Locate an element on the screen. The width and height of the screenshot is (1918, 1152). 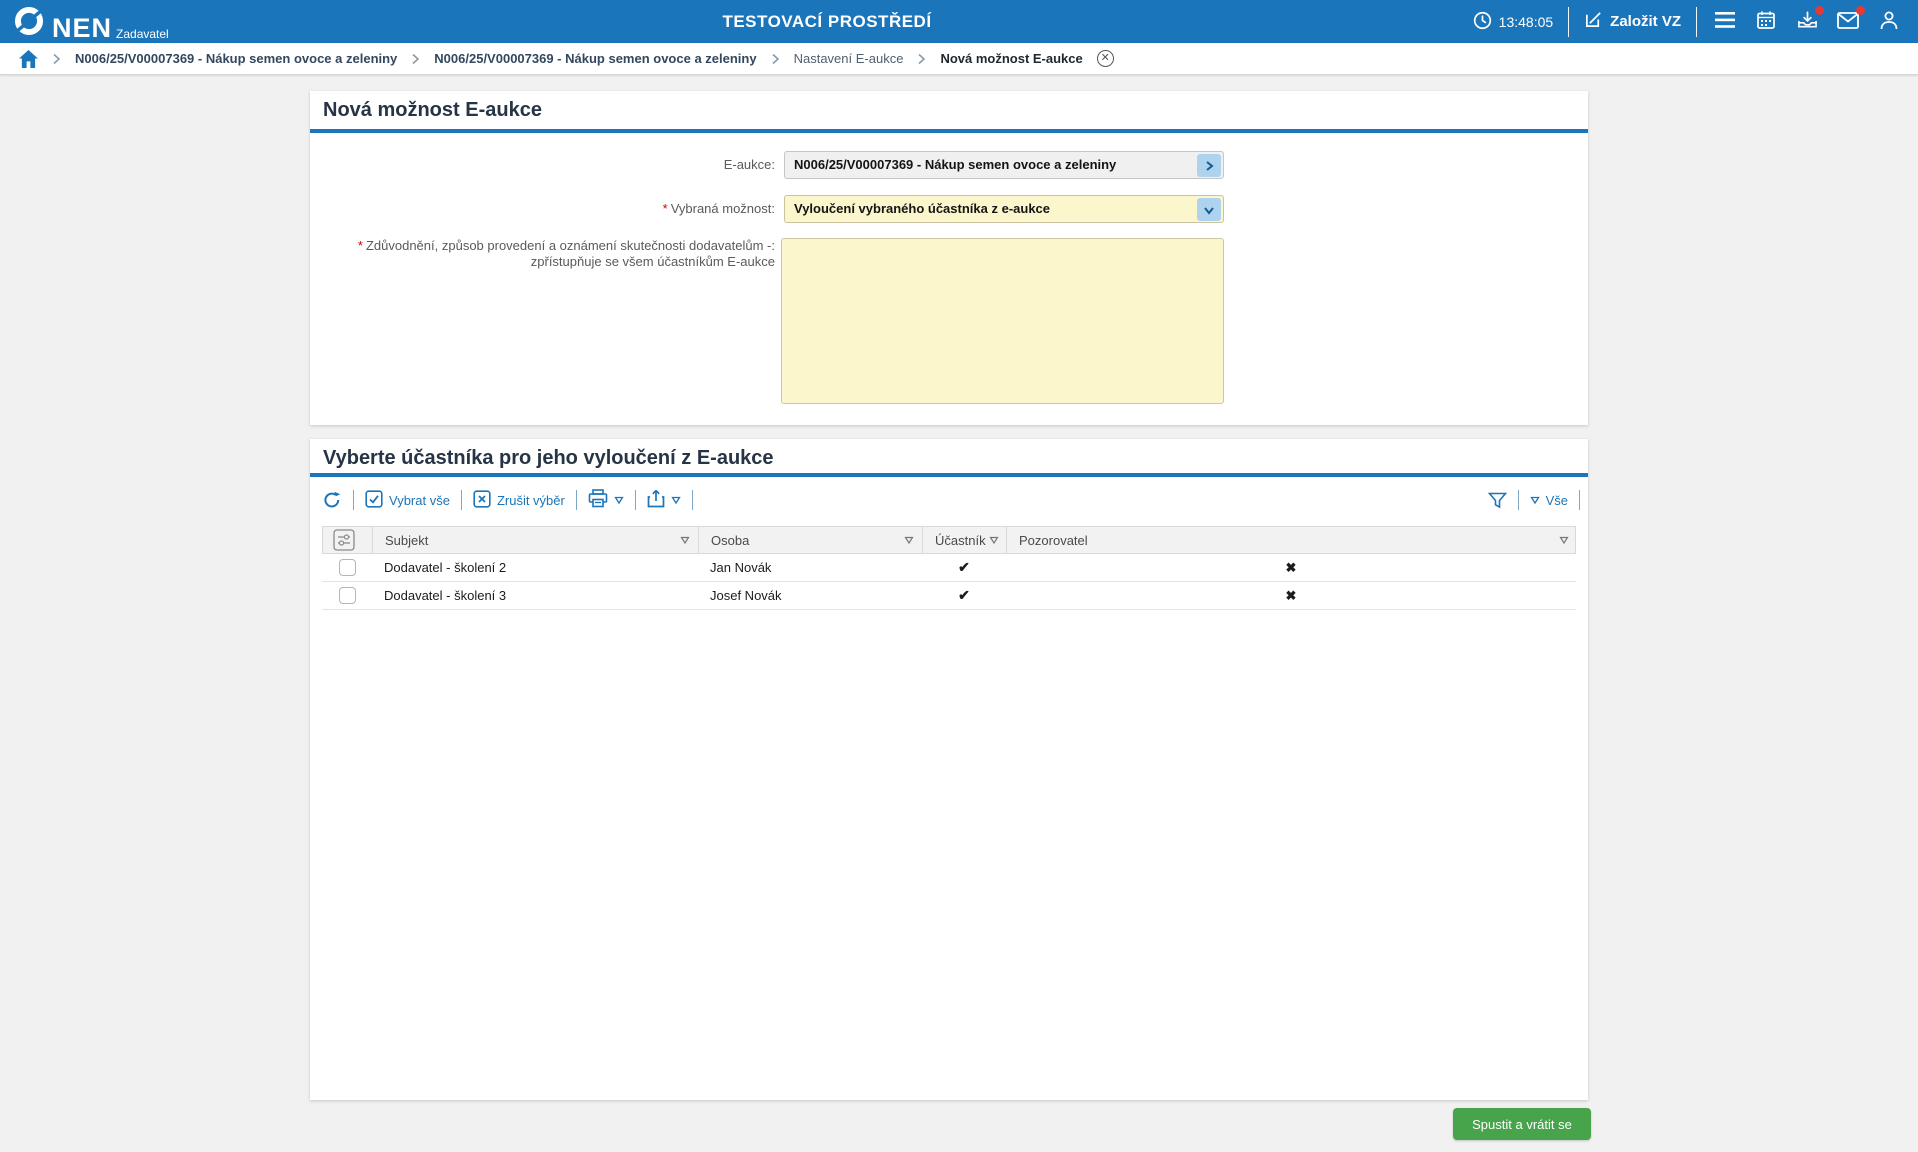
environment-title: TESTOVACÍ PROSTŘEDÍ is located at coordinates (827, 21).